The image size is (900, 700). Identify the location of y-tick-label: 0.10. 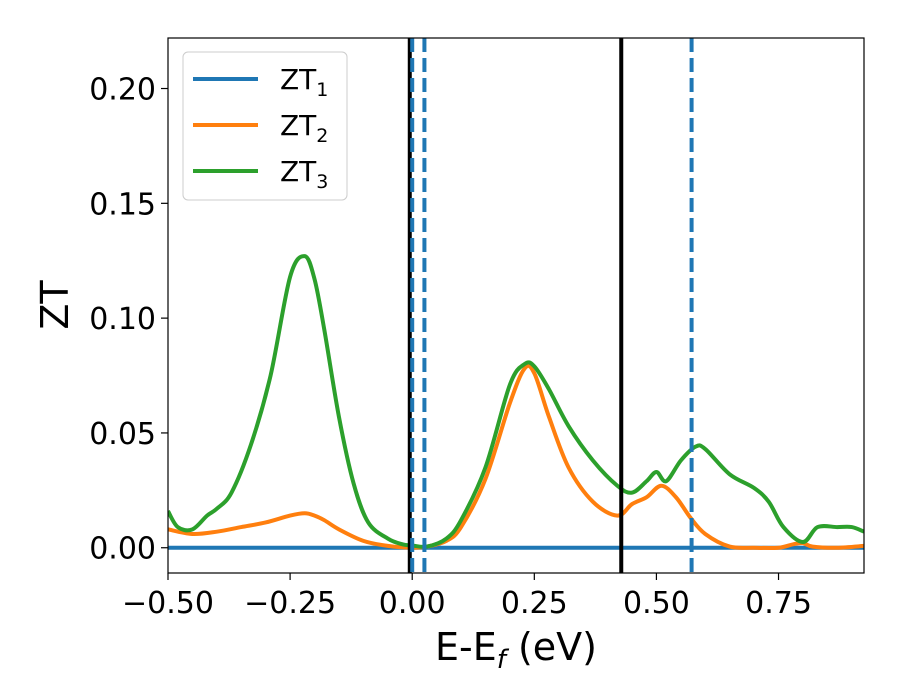
(122, 319).